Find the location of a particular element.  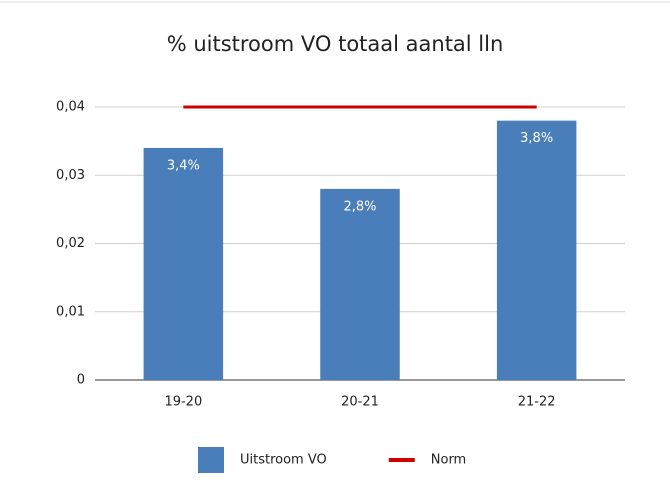

data-label: 3,8% is located at coordinates (536, 138).